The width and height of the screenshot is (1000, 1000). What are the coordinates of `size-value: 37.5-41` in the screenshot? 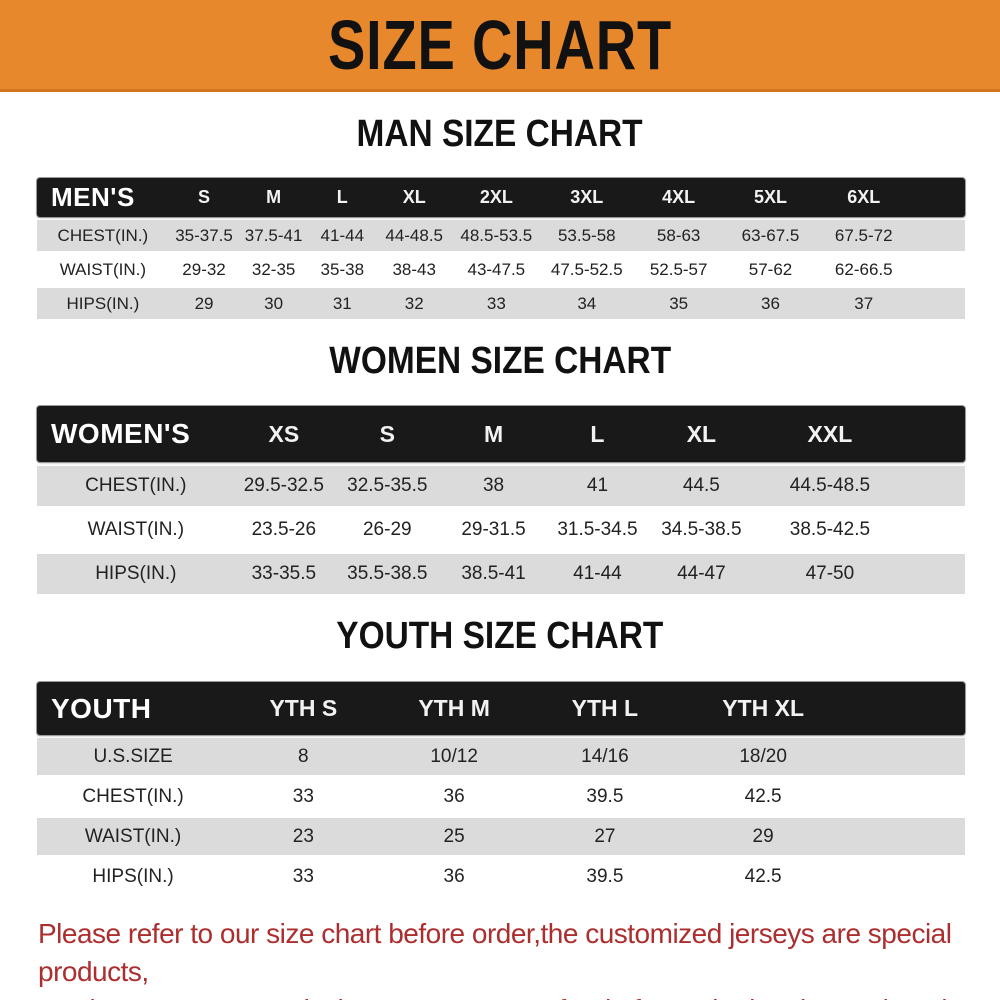 It's located at (273, 235).